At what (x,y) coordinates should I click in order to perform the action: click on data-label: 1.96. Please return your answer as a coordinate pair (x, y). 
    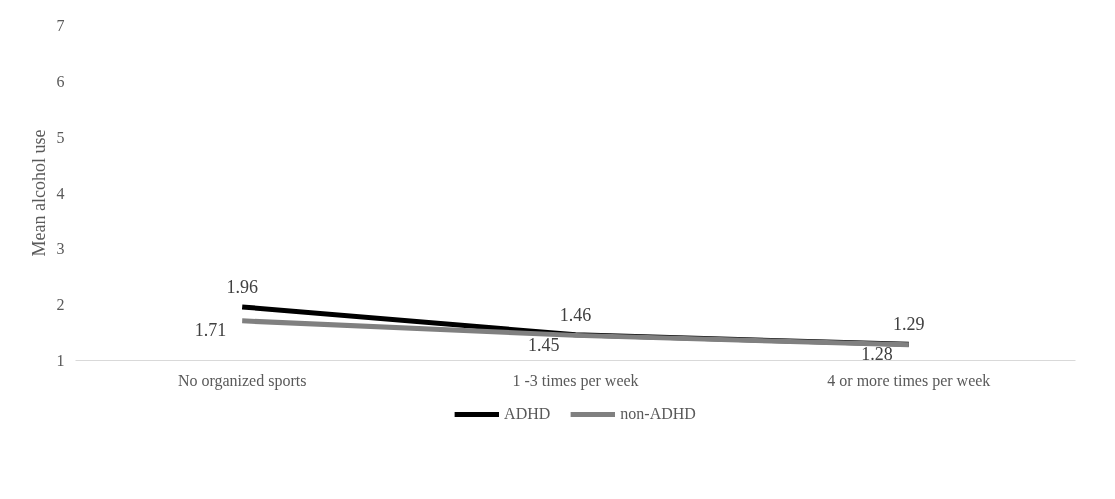
    Looking at the image, I should click on (242, 286).